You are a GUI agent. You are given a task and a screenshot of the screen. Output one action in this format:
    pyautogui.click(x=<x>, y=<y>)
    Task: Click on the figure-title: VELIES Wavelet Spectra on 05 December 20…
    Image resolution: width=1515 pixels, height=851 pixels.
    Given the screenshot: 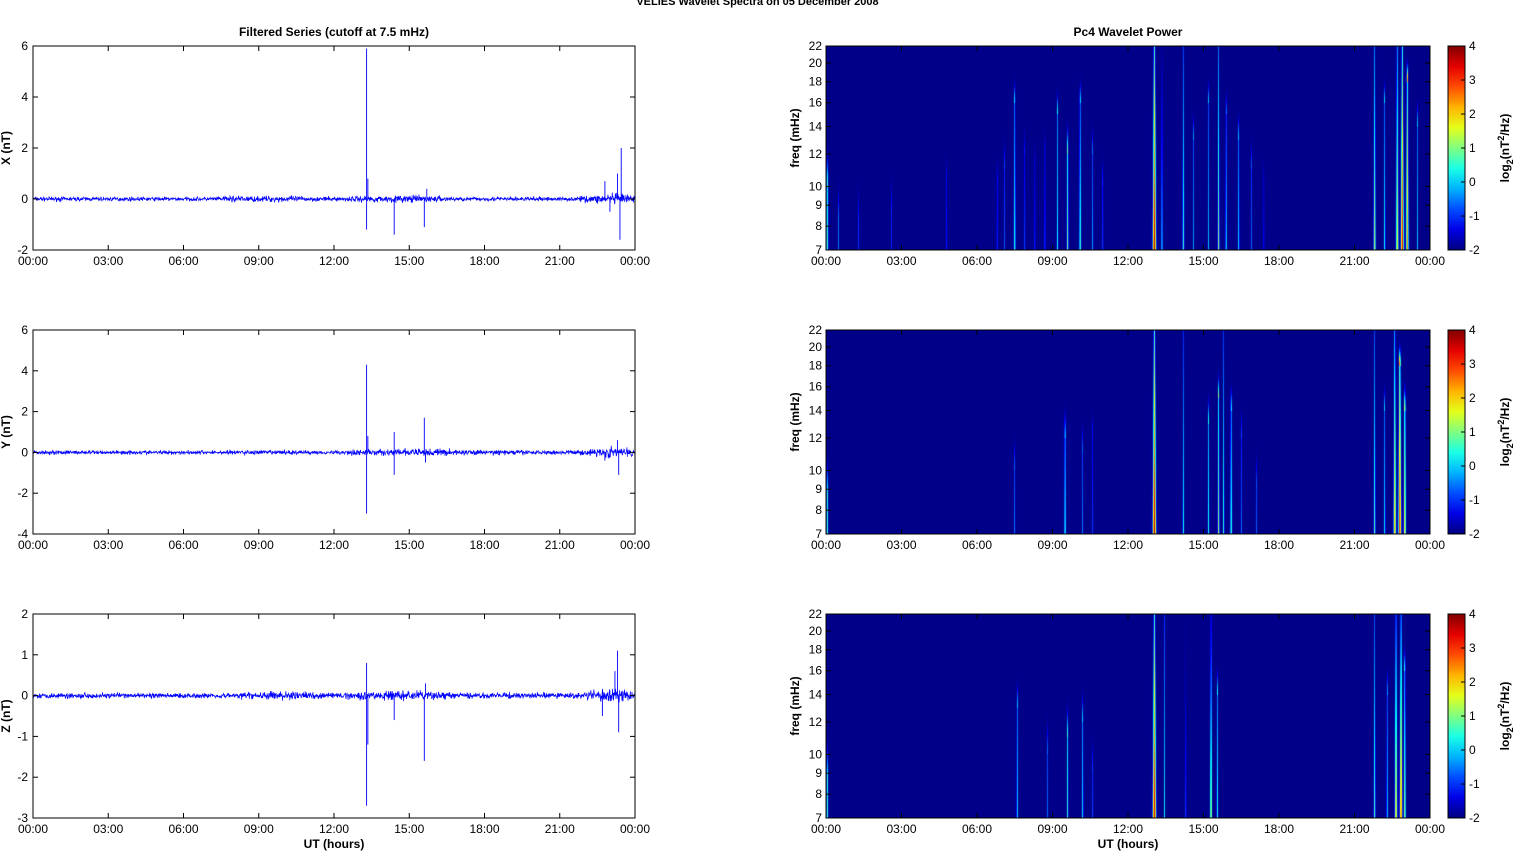 What is the action you would take?
    pyautogui.click(x=757, y=4)
    